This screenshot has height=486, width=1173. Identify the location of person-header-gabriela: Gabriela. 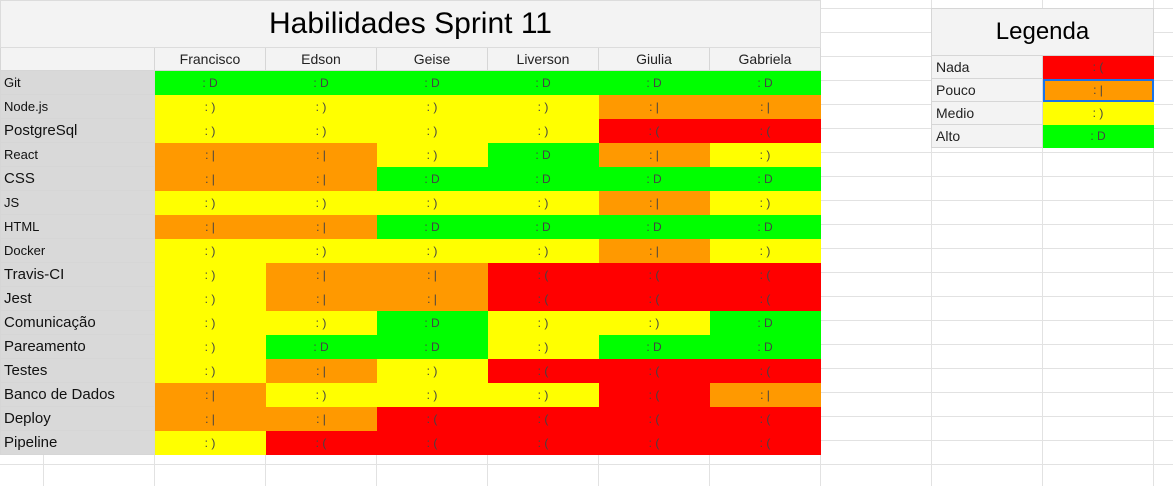
(765, 59).